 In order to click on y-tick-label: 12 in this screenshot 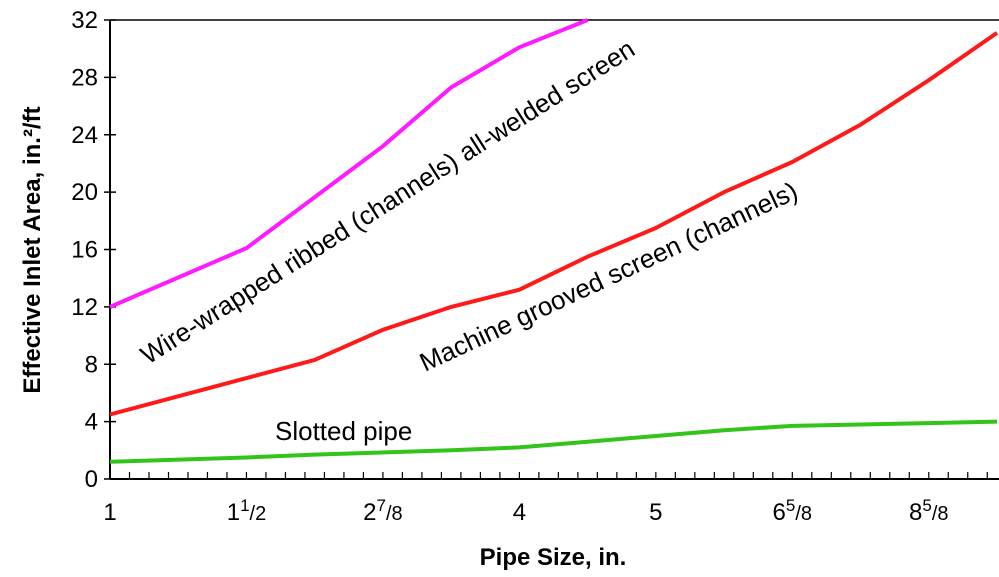, I will do `click(84, 307)`.